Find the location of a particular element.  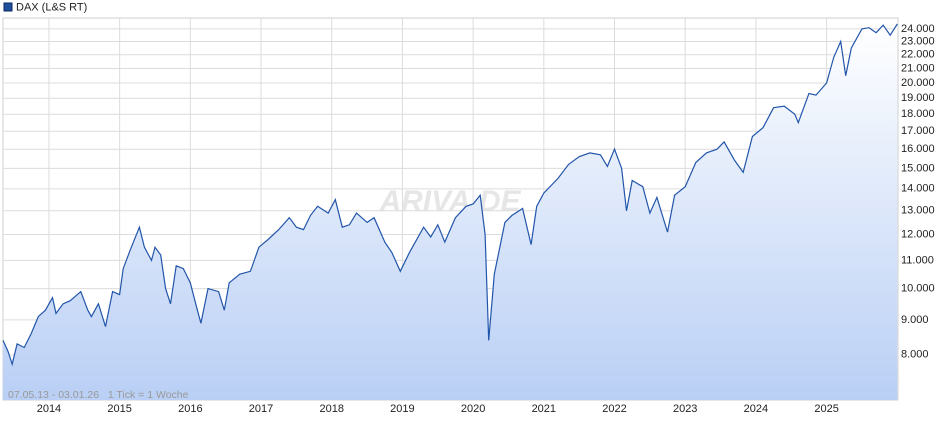

y-tick-label: 22.000 is located at coordinates (918, 55).